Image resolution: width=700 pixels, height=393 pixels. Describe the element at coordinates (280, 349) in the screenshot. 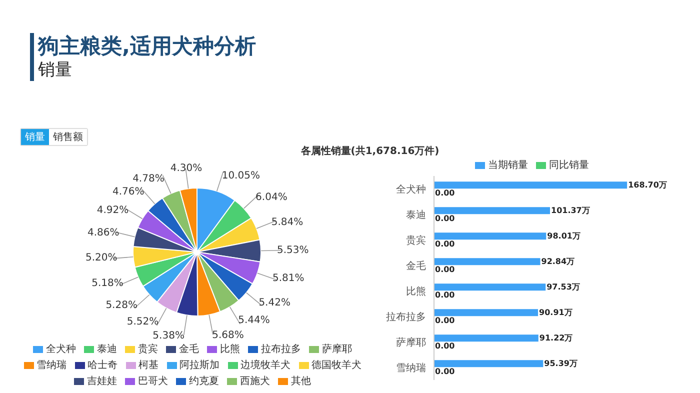

I see `legend-label: 拉布拉多` at that location.